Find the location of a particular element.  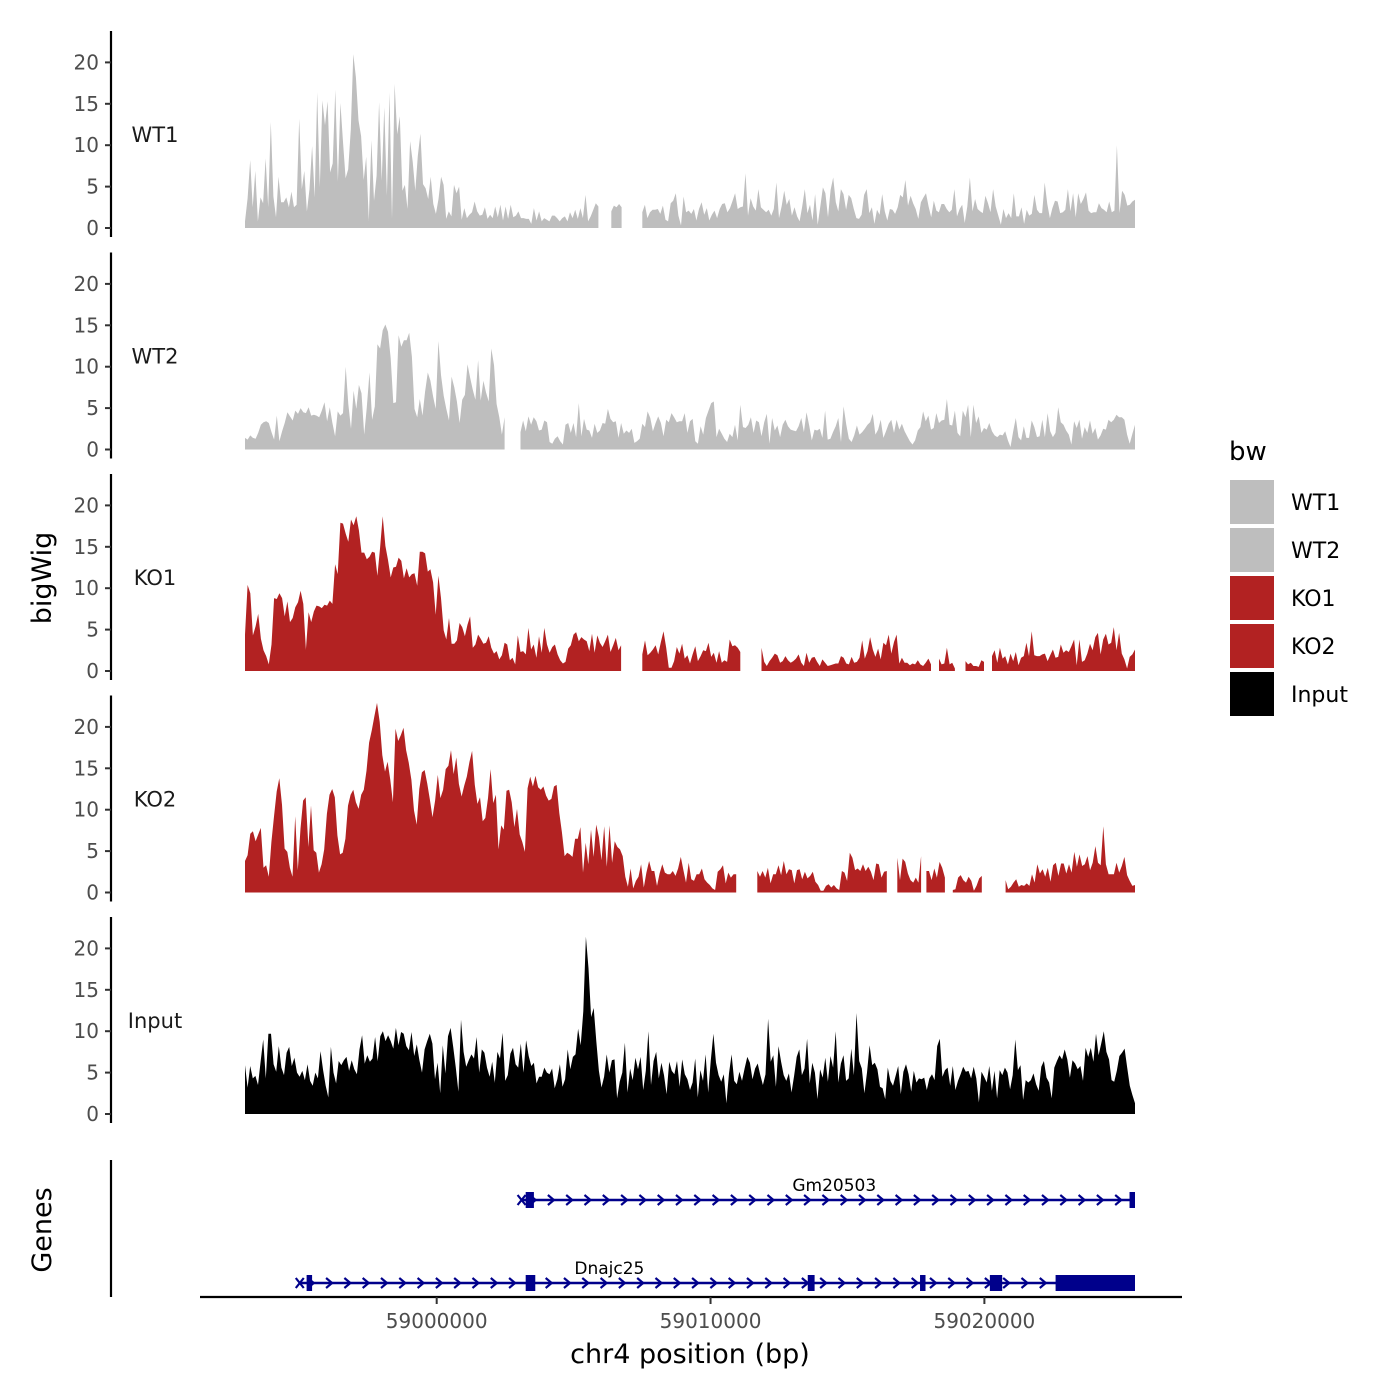

y-axis-title: bigWig is located at coordinates (42, 578).